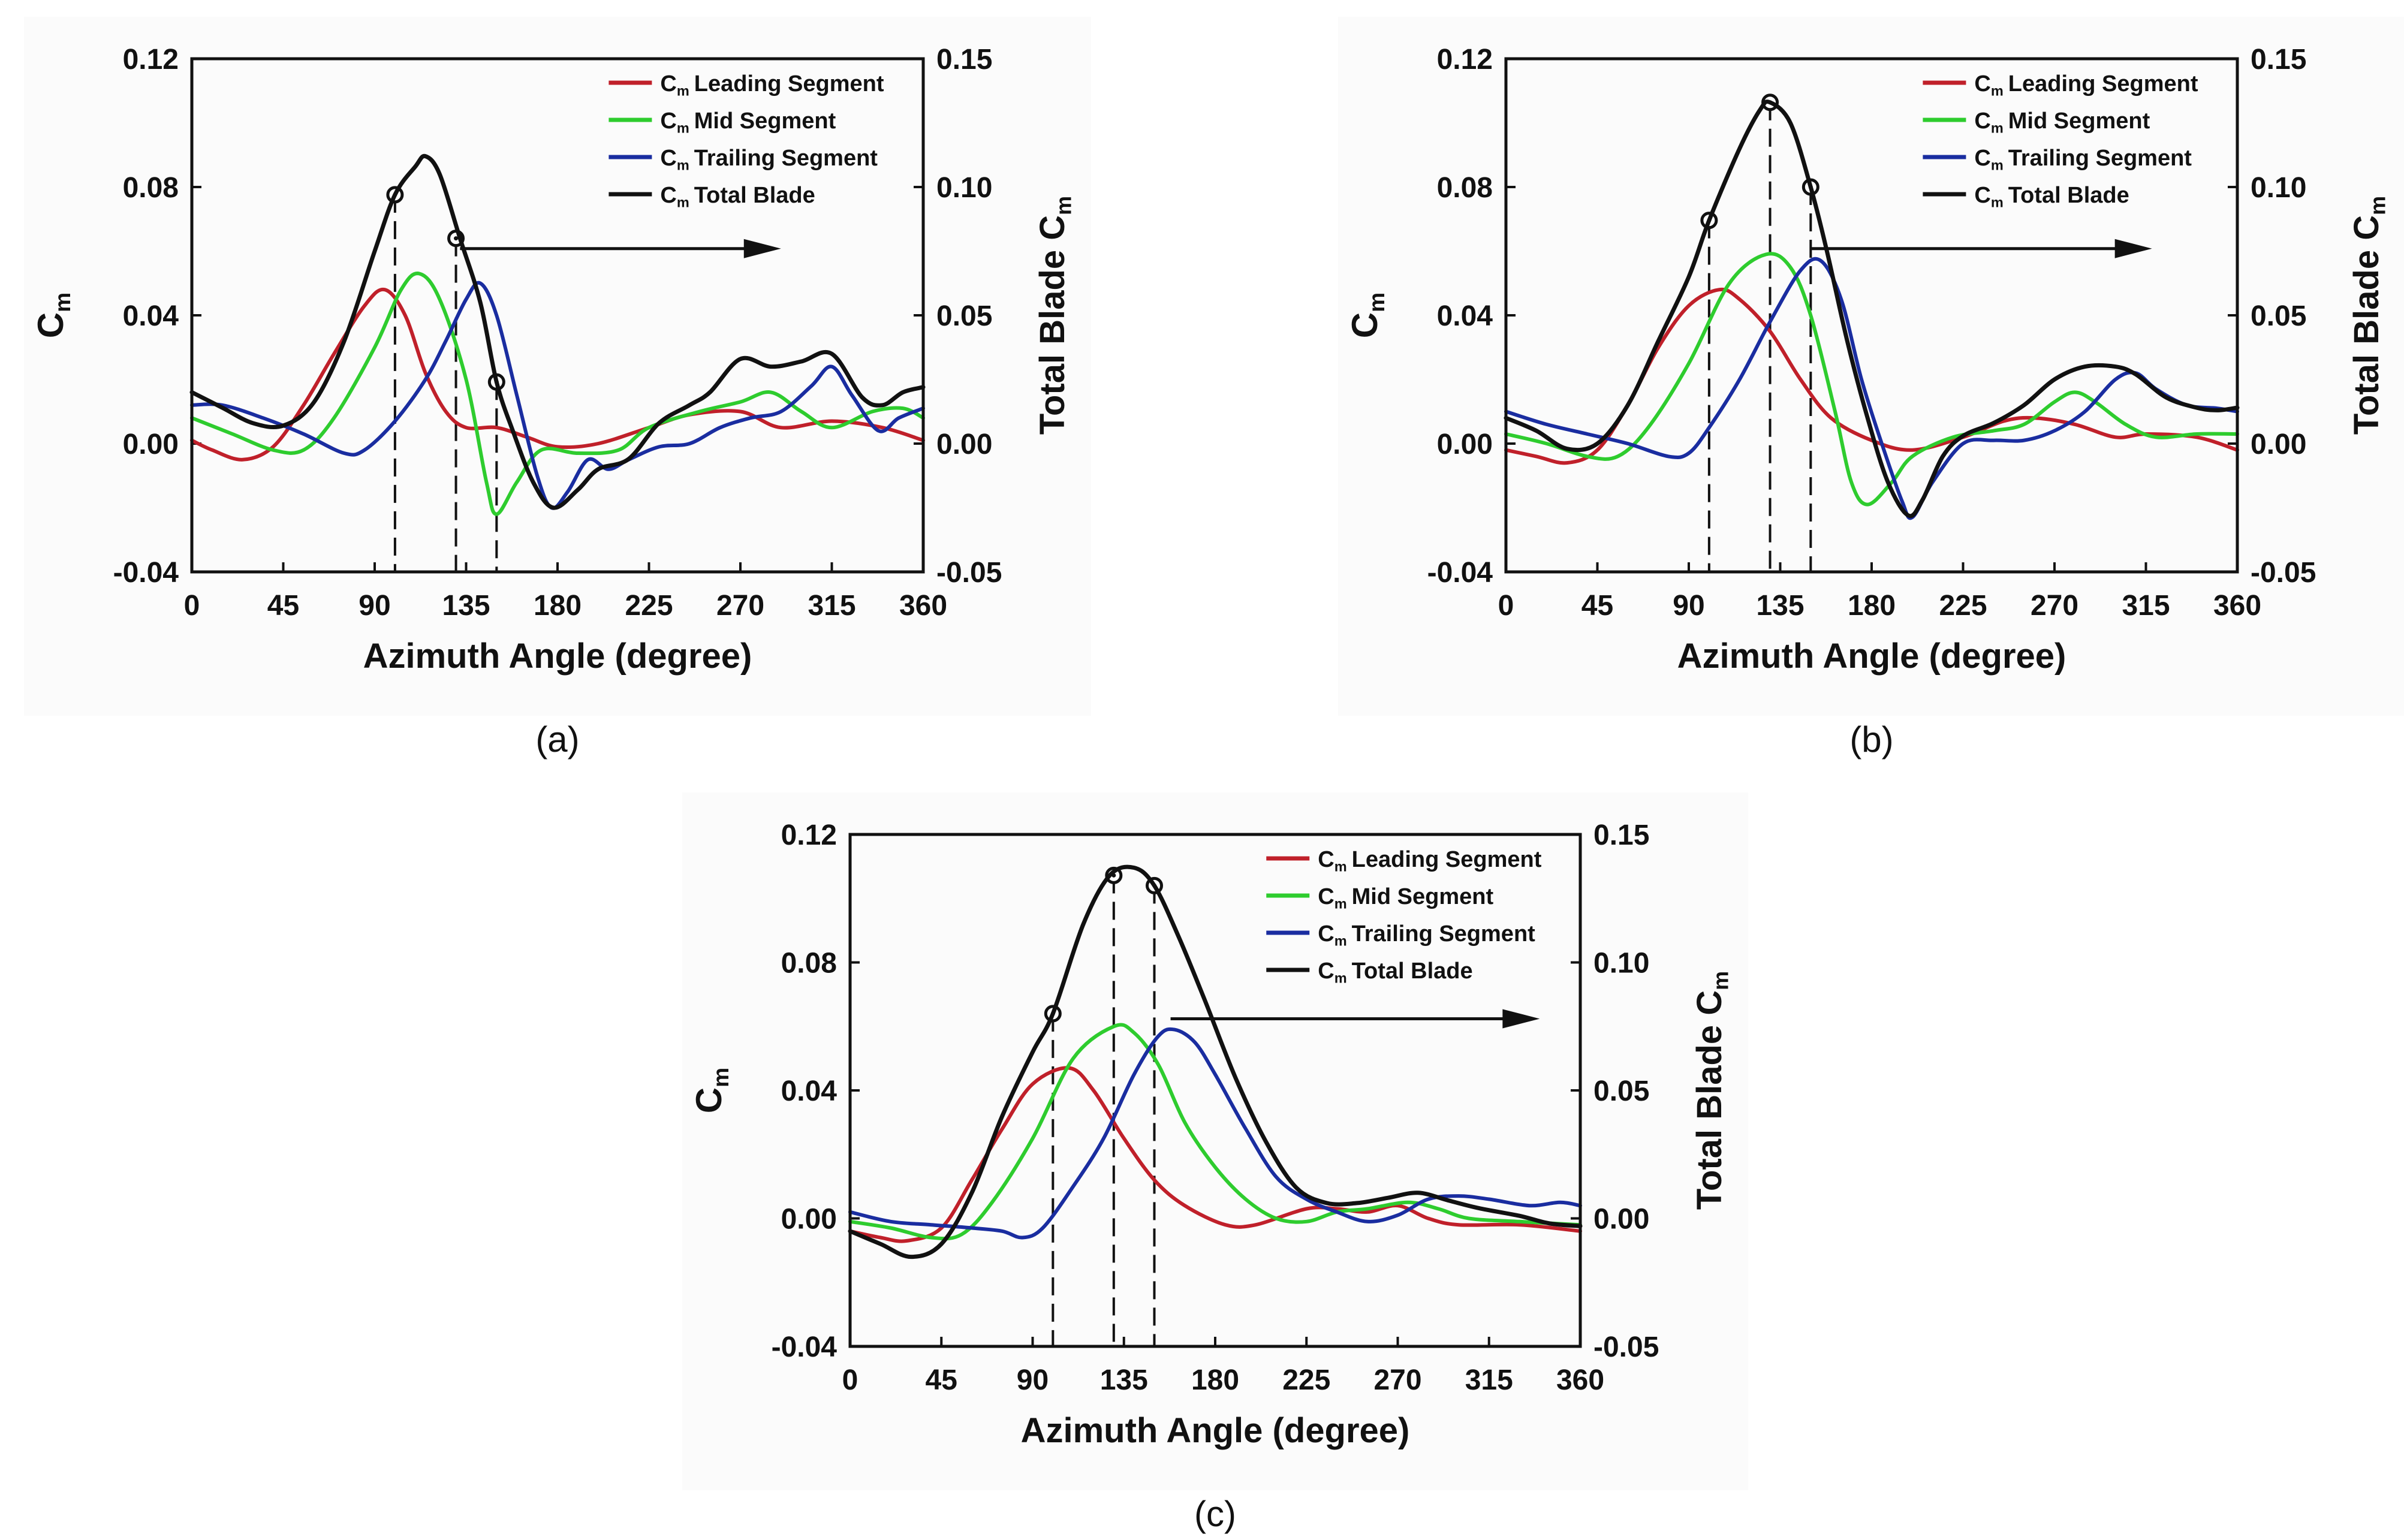 This screenshot has width=2404, height=1540. What do you see at coordinates (2278, 188) in the screenshot?
I see `y2-tick-label: 0.10` at bounding box center [2278, 188].